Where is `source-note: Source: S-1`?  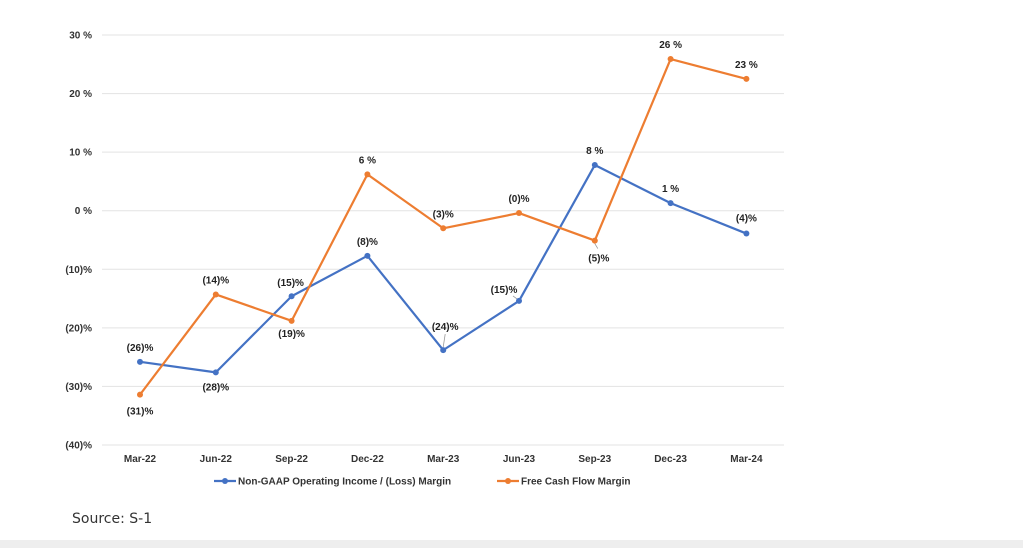 source-note: Source: S-1 is located at coordinates (112, 519).